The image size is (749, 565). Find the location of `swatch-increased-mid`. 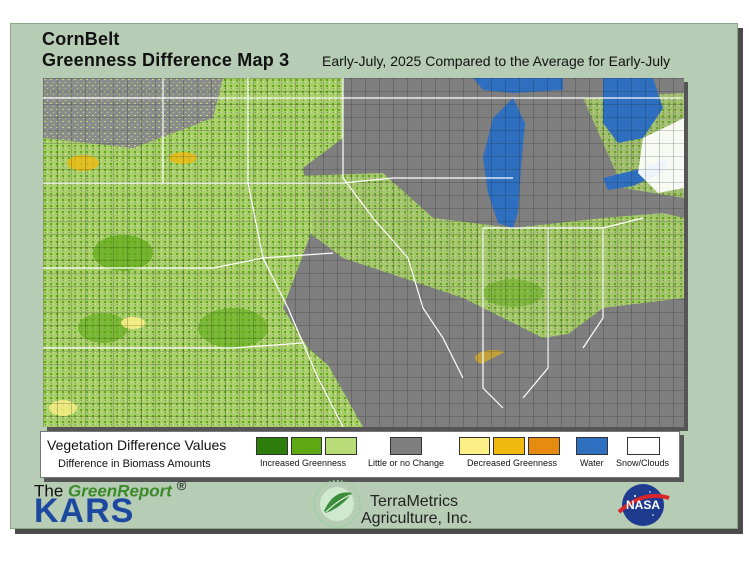

swatch-increased-mid is located at coordinates (306, 446).